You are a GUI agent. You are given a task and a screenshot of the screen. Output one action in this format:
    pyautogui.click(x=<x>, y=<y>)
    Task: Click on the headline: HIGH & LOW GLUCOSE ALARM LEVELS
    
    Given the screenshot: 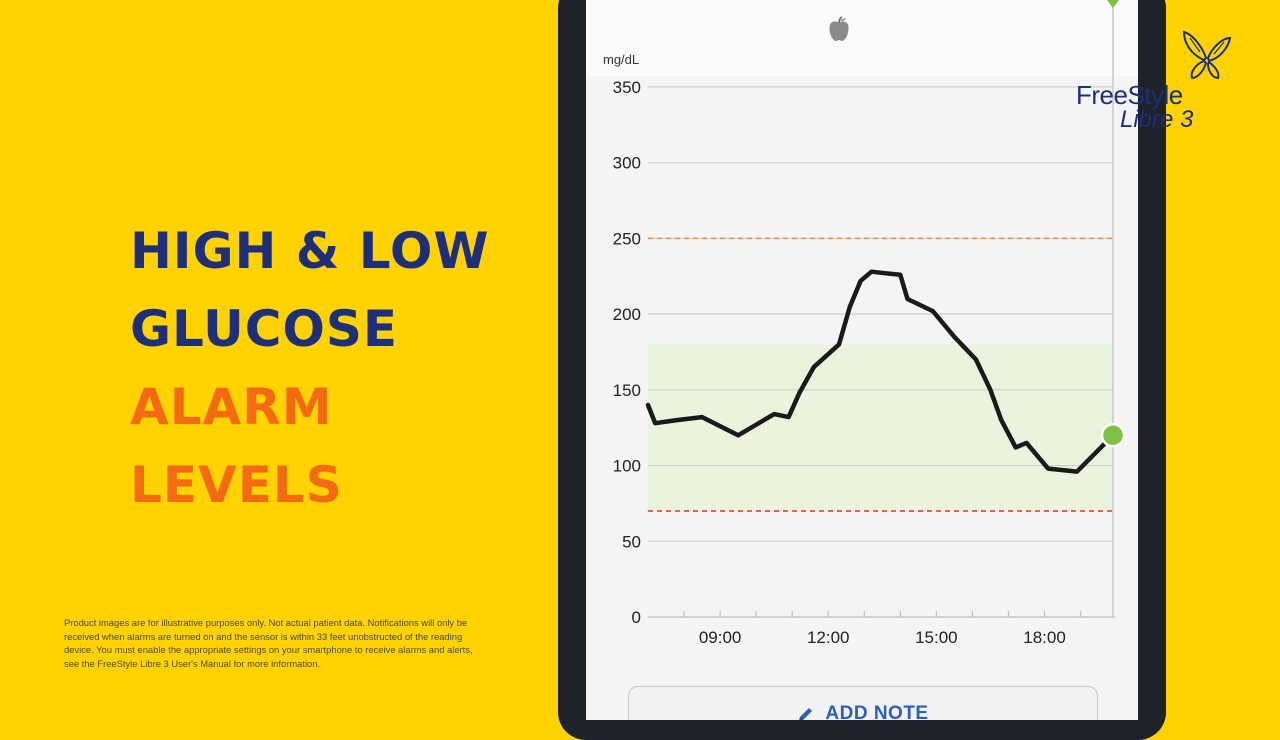 What is the action you would take?
    pyautogui.click(x=310, y=368)
    